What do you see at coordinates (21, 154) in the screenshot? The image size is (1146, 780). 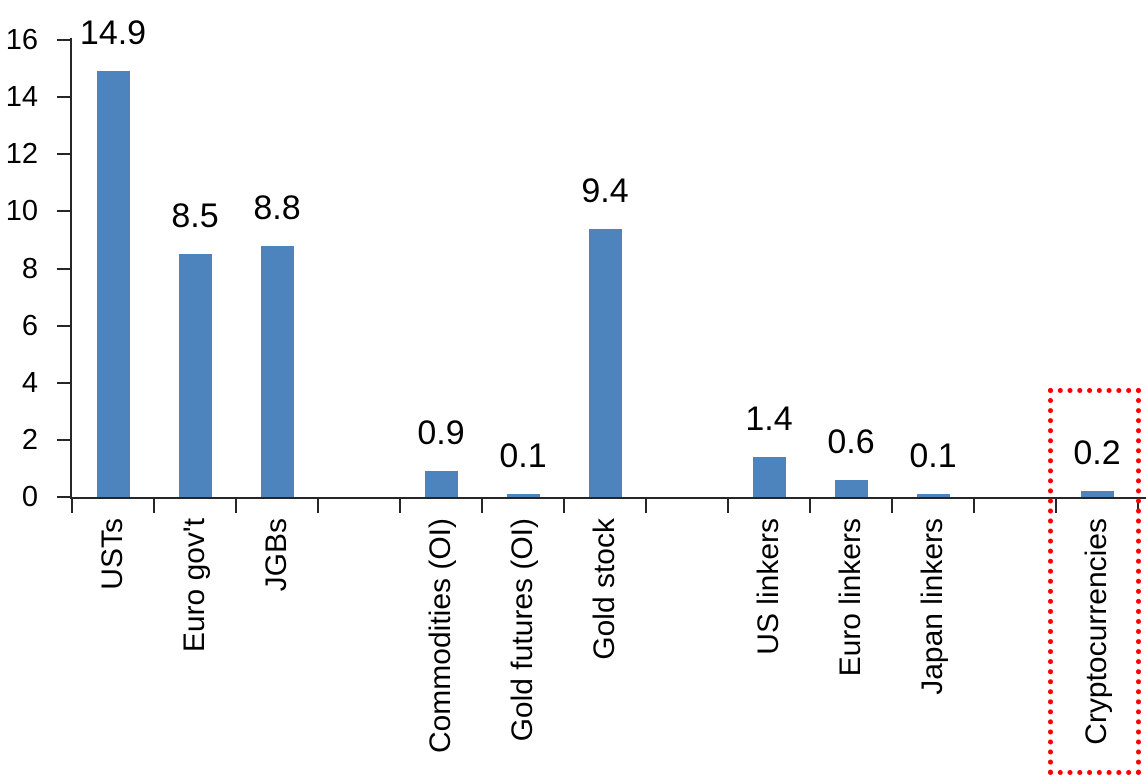 I see `y-tick-label: 12` at bounding box center [21, 154].